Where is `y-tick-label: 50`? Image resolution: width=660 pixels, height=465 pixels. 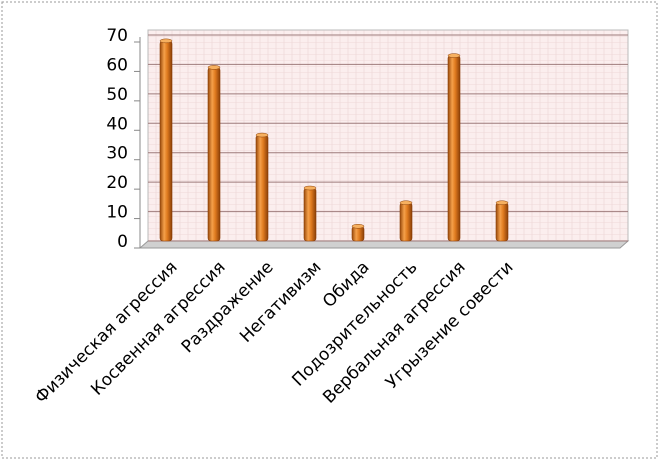 y-tick-label: 50 is located at coordinates (117, 95).